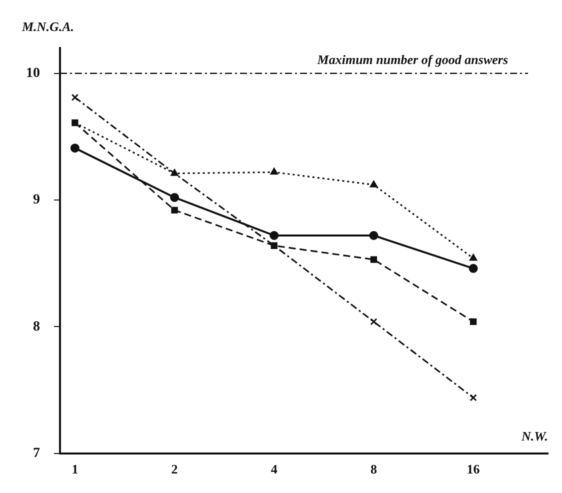 The width and height of the screenshot is (562, 493). What do you see at coordinates (274, 469) in the screenshot?
I see `x-tick-label: 4` at bounding box center [274, 469].